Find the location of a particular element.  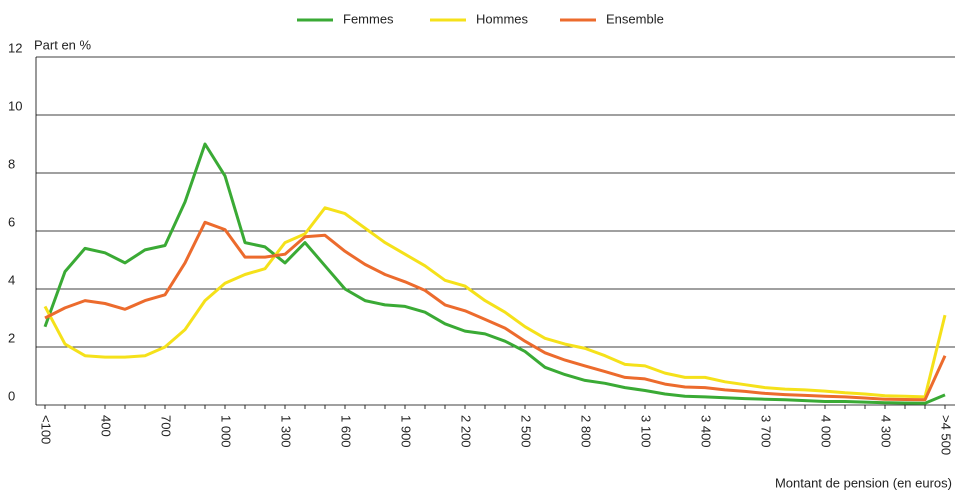

x-tick-label: 400 is located at coordinates (106, 426).